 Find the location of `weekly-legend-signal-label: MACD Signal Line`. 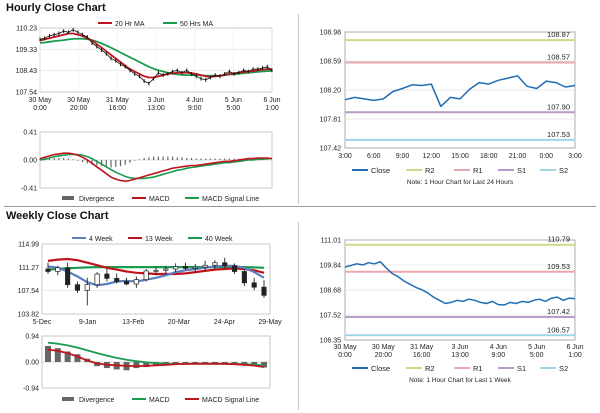

weekly-legend-signal-label: MACD Signal Line is located at coordinates (230, 400).